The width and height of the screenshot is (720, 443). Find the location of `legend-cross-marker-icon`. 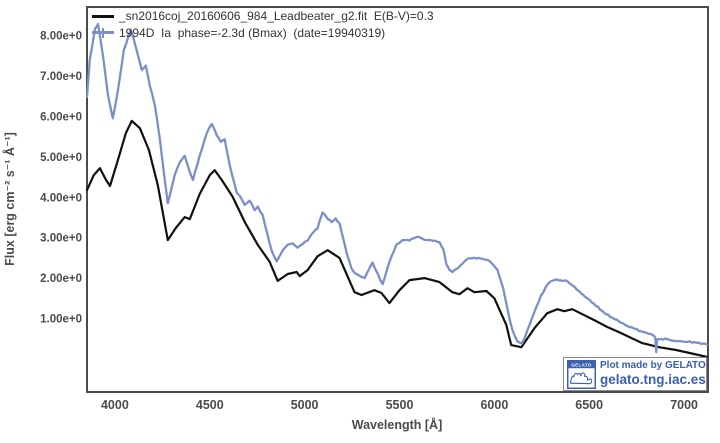

legend-cross-marker-icon is located at coordinates (103, 32).